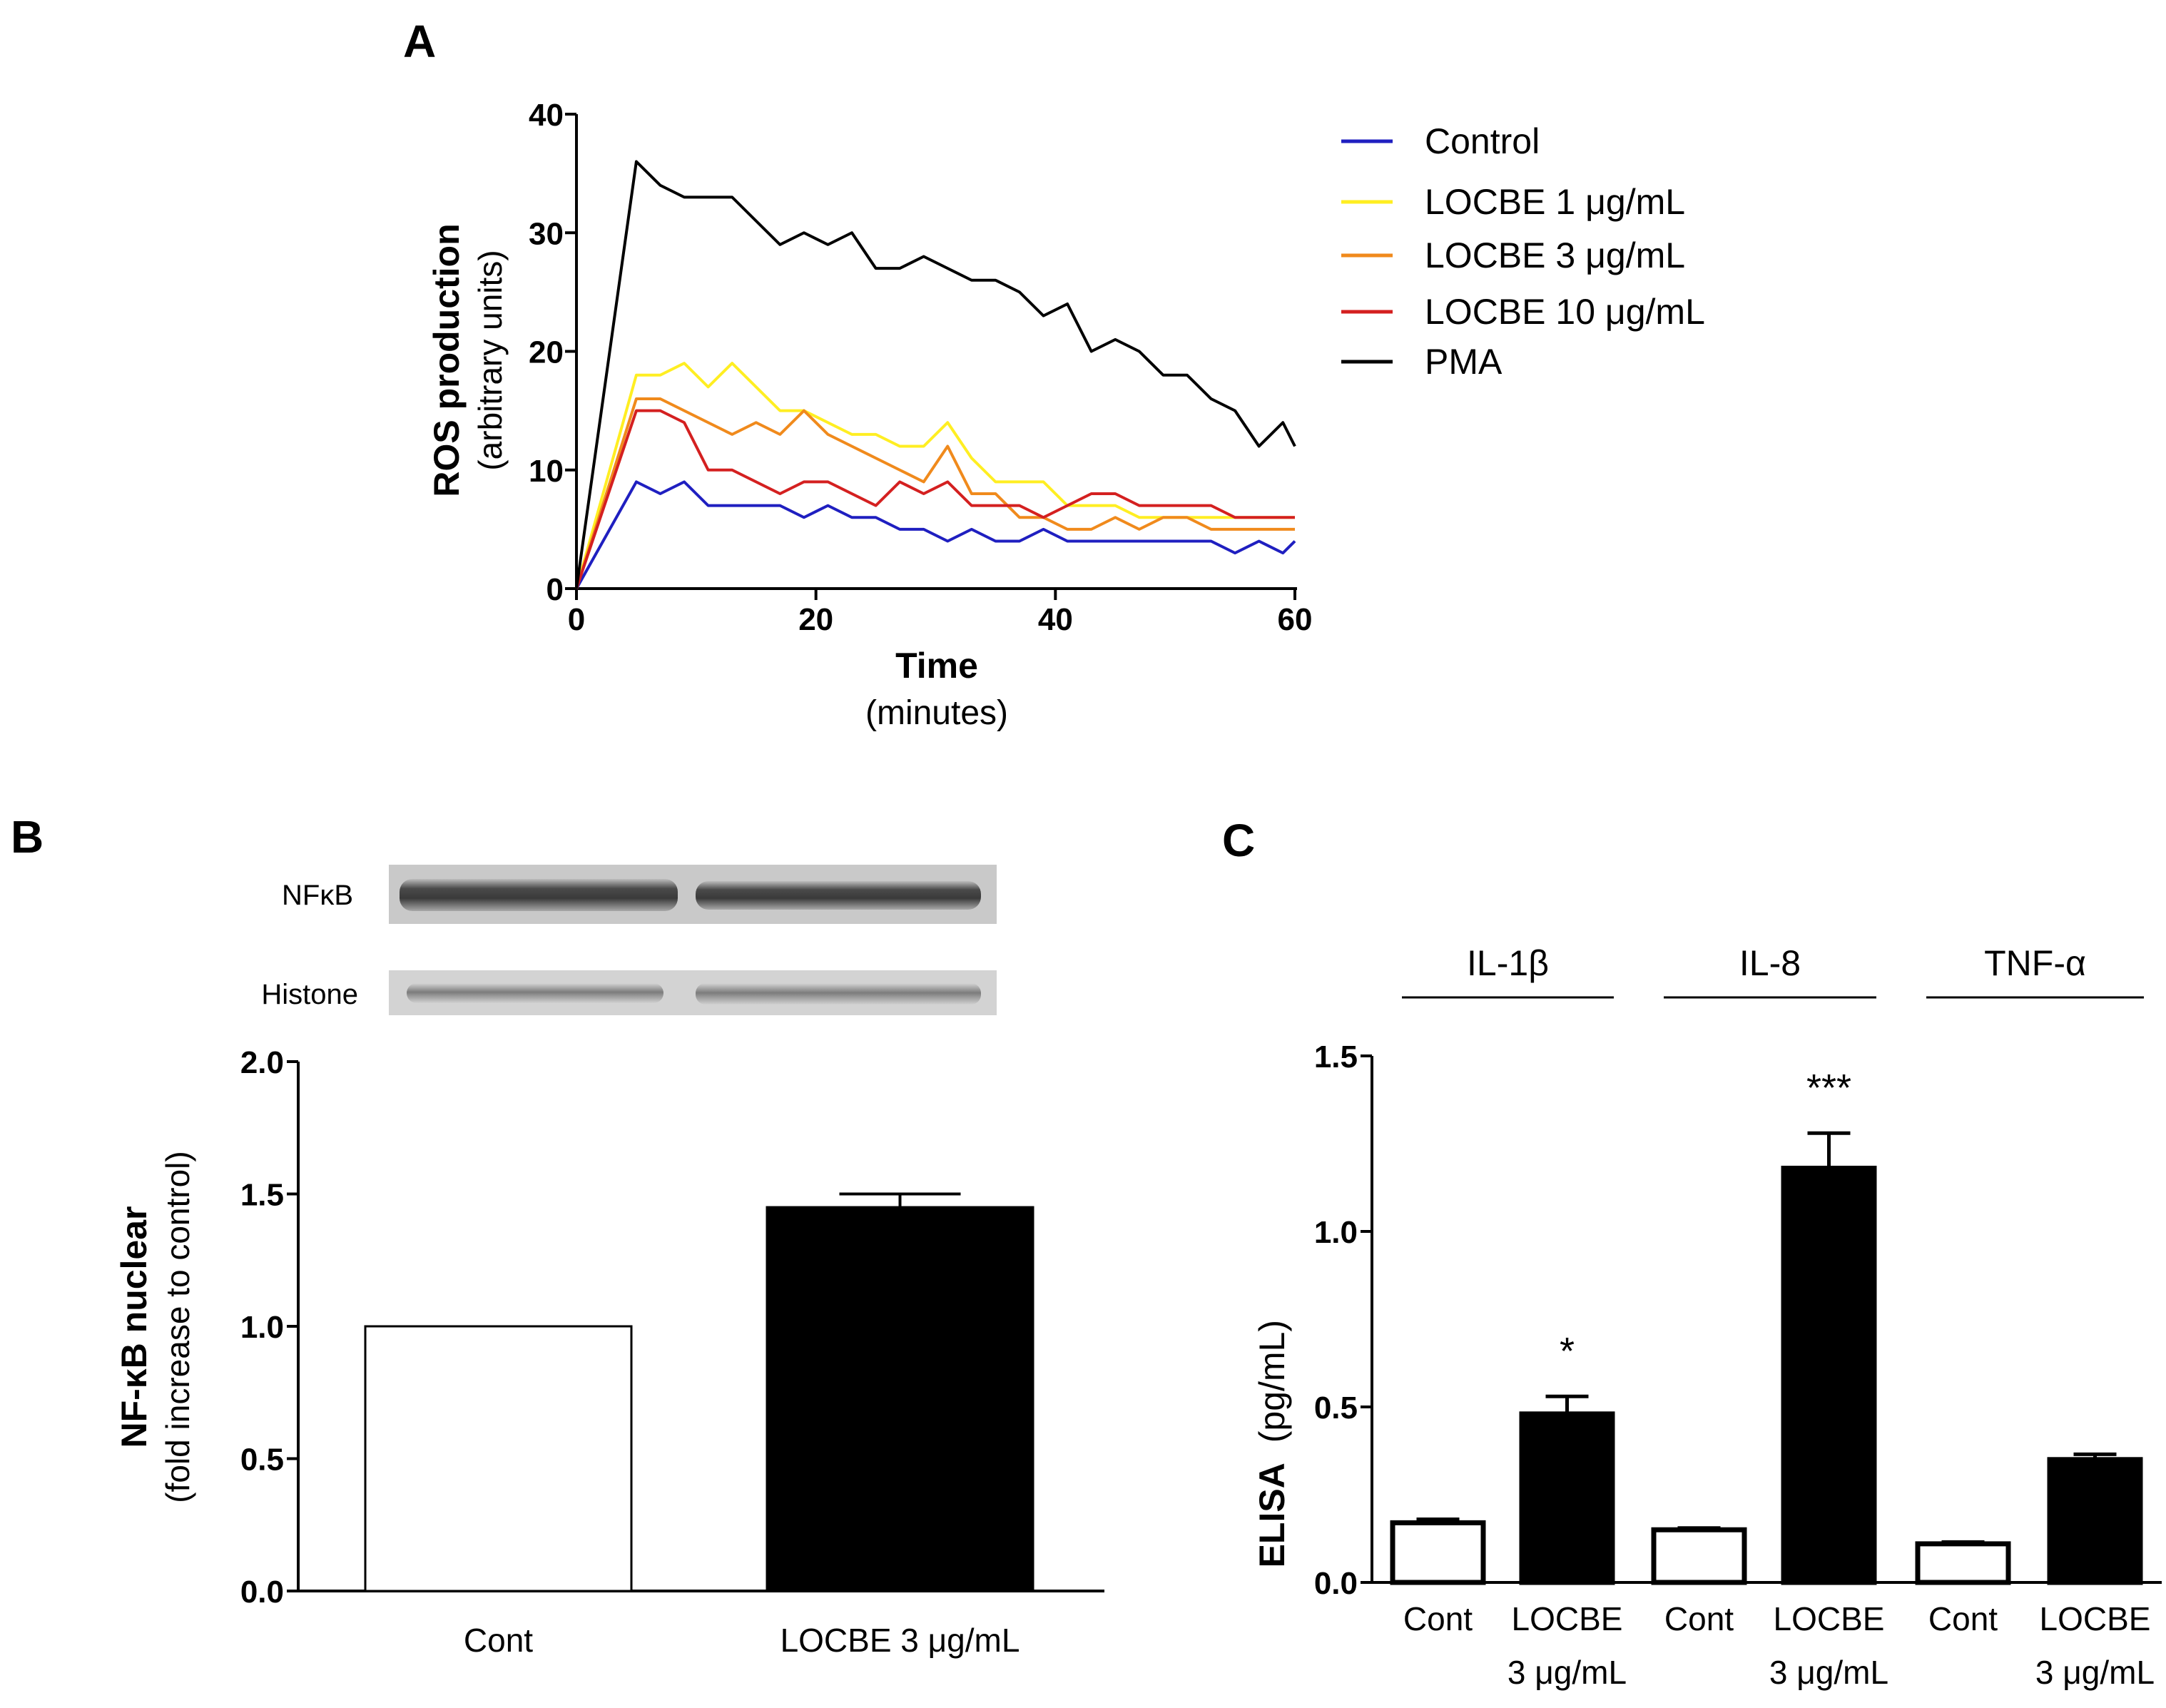  I want to click on panel-a-ticks: 0 10 20 30 40 0 20 40 60, so click(920, 367).